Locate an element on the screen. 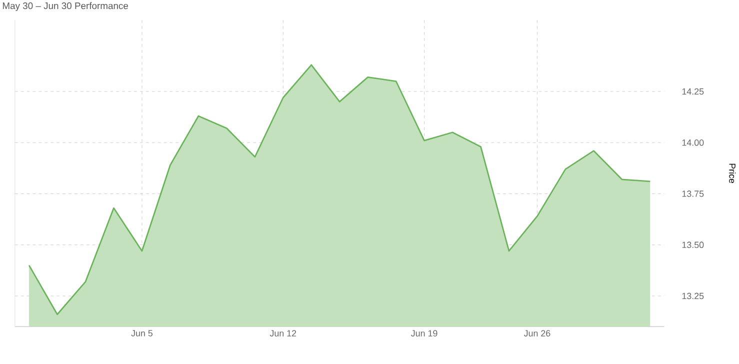 Image resolution: width=739 pixels, height=364 pixels. y-tick-label: 14.00 is located at coordinates (693, 142).